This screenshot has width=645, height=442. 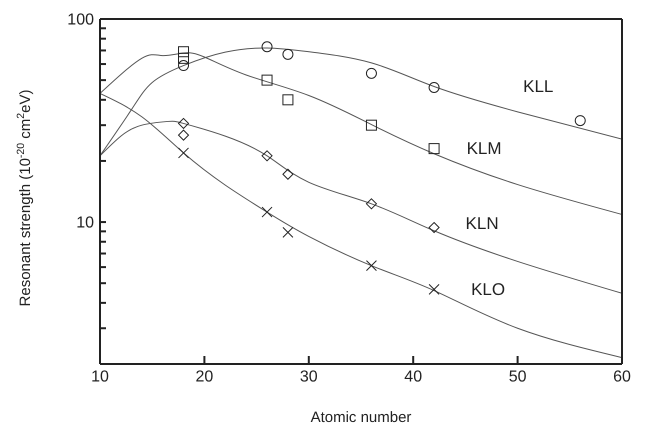 What do you see at coordinates (488, 289) in the screenshot?
I see `series-label: KLO` at bounding box center [488, 289].